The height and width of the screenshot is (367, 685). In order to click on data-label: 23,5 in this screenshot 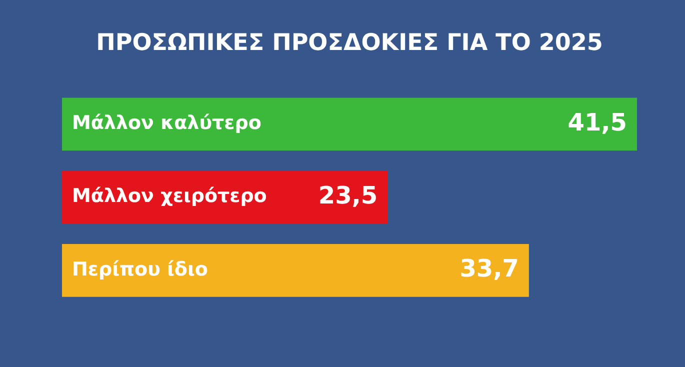, I will do `click(348, 196)`.